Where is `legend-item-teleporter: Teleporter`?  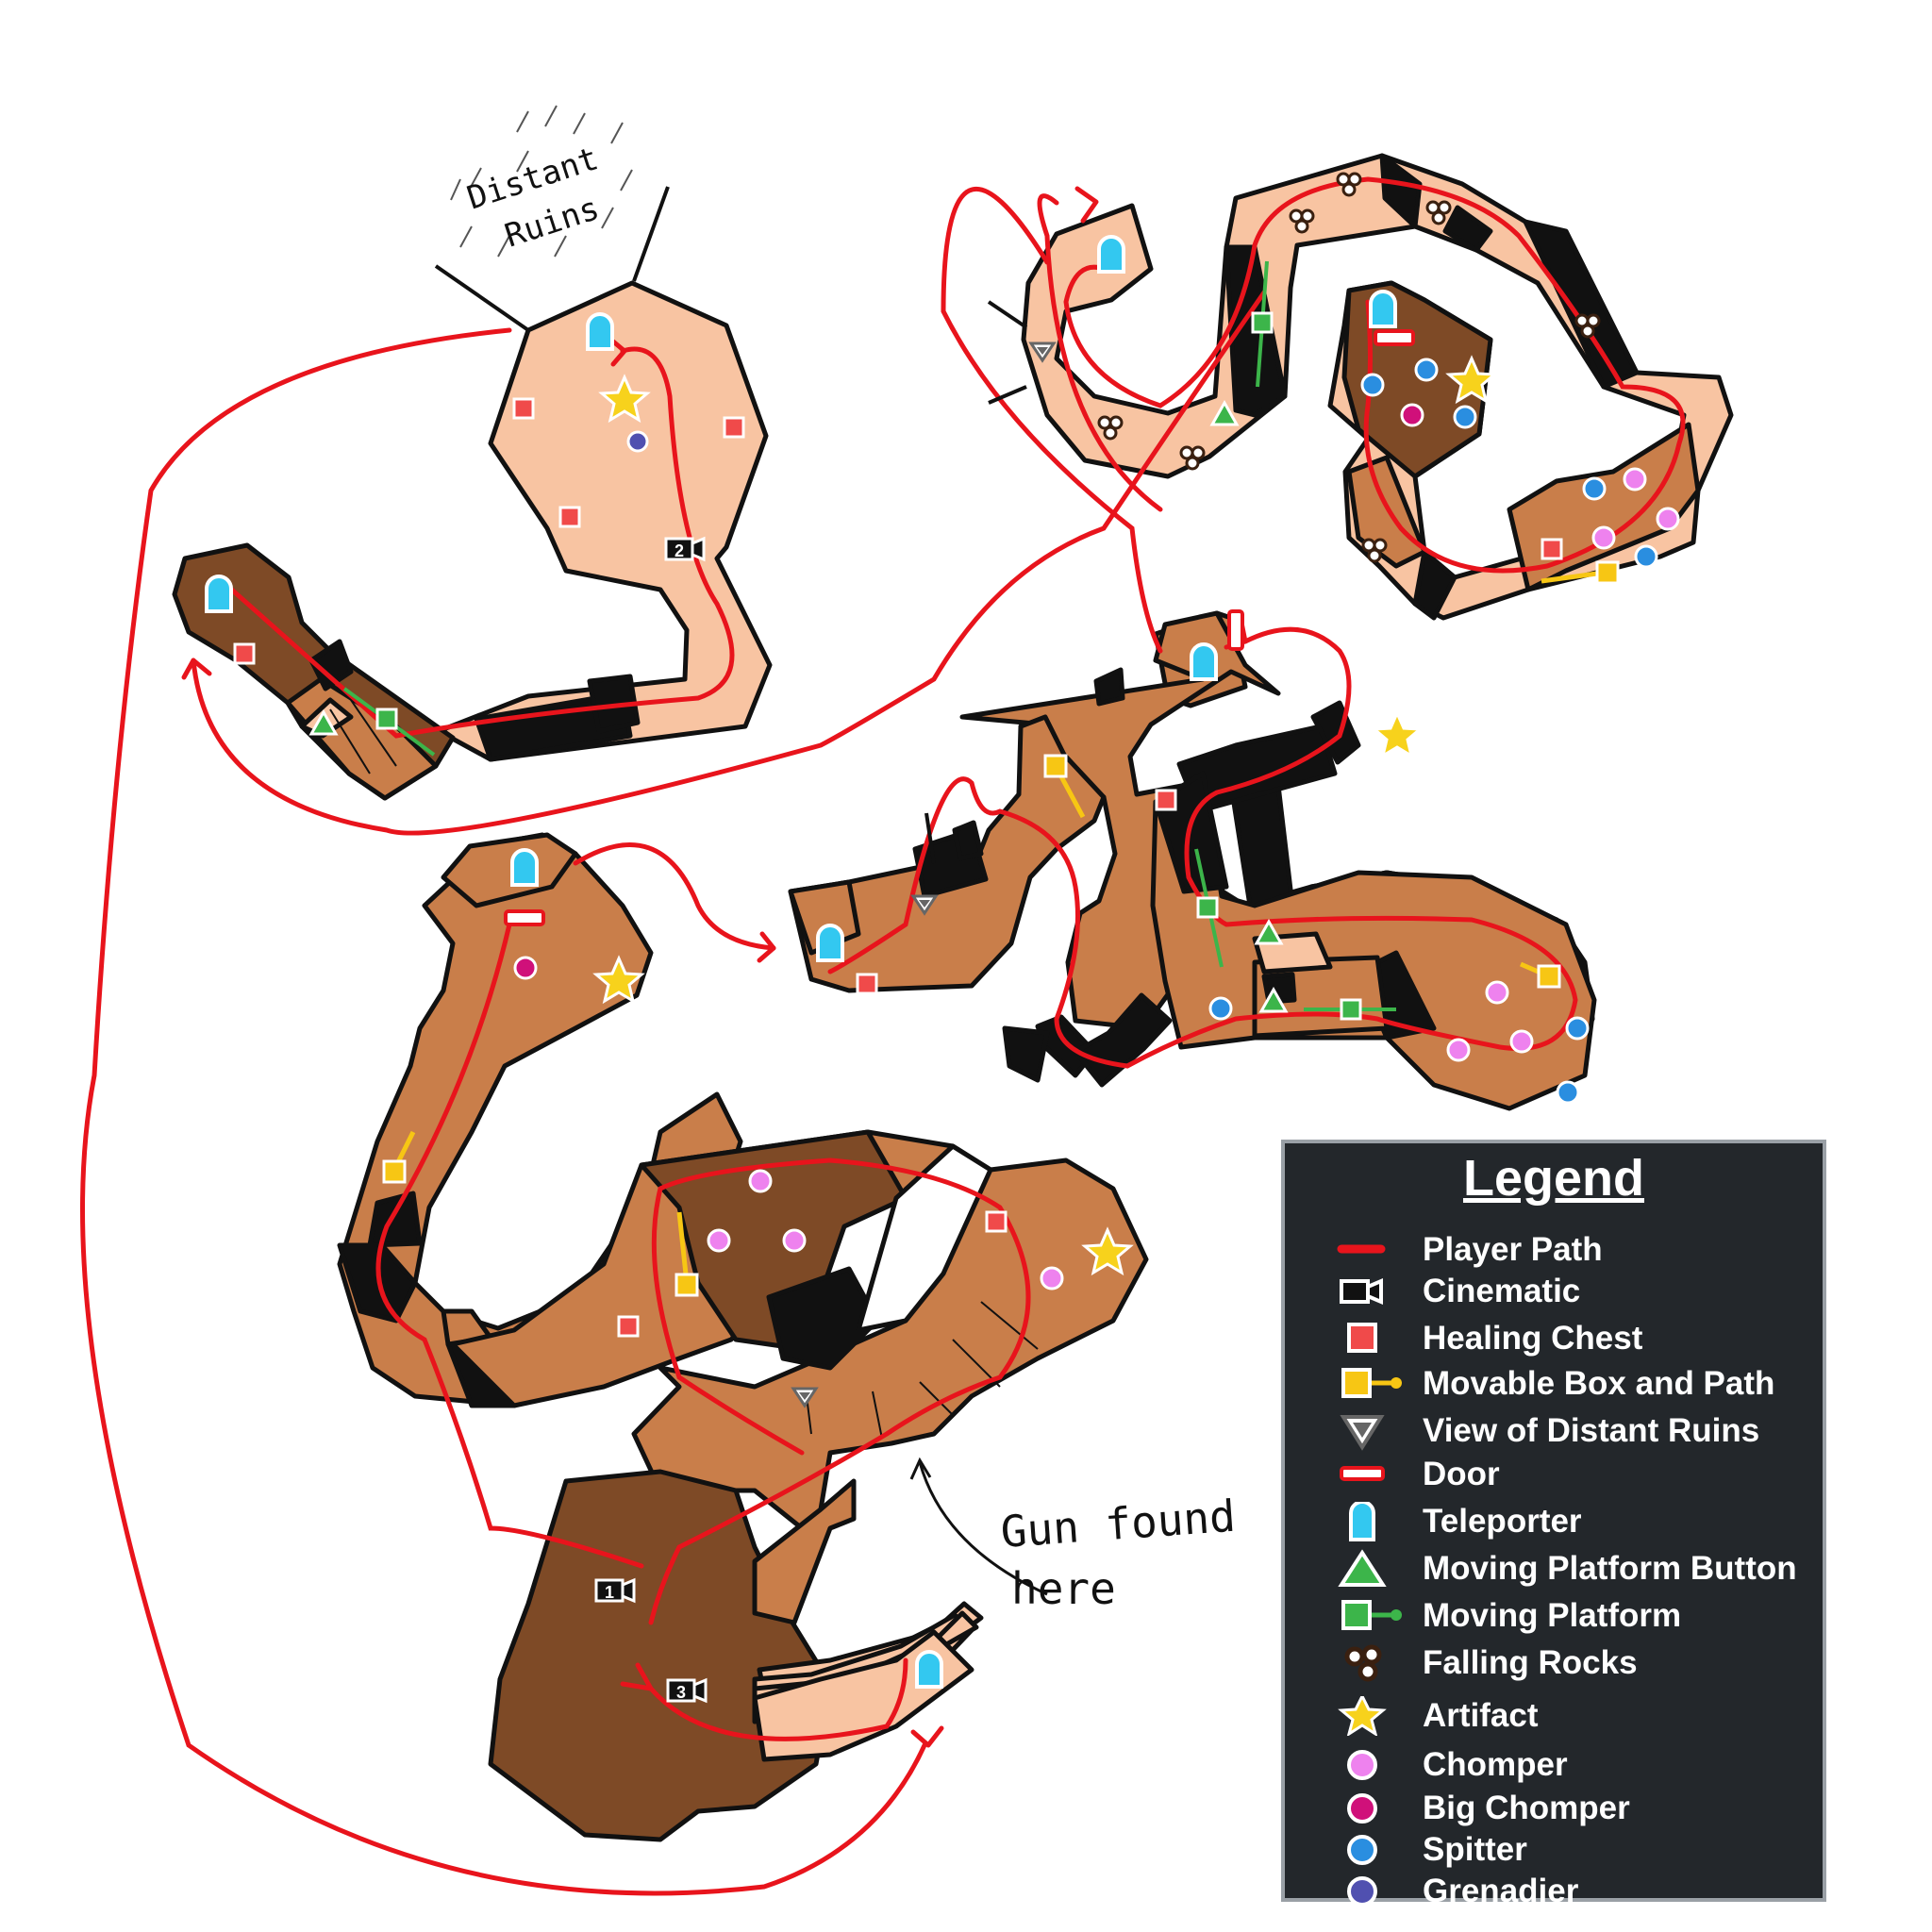
legend-item-teleporter: Teleporter is located at coordinates (1554, 1522).